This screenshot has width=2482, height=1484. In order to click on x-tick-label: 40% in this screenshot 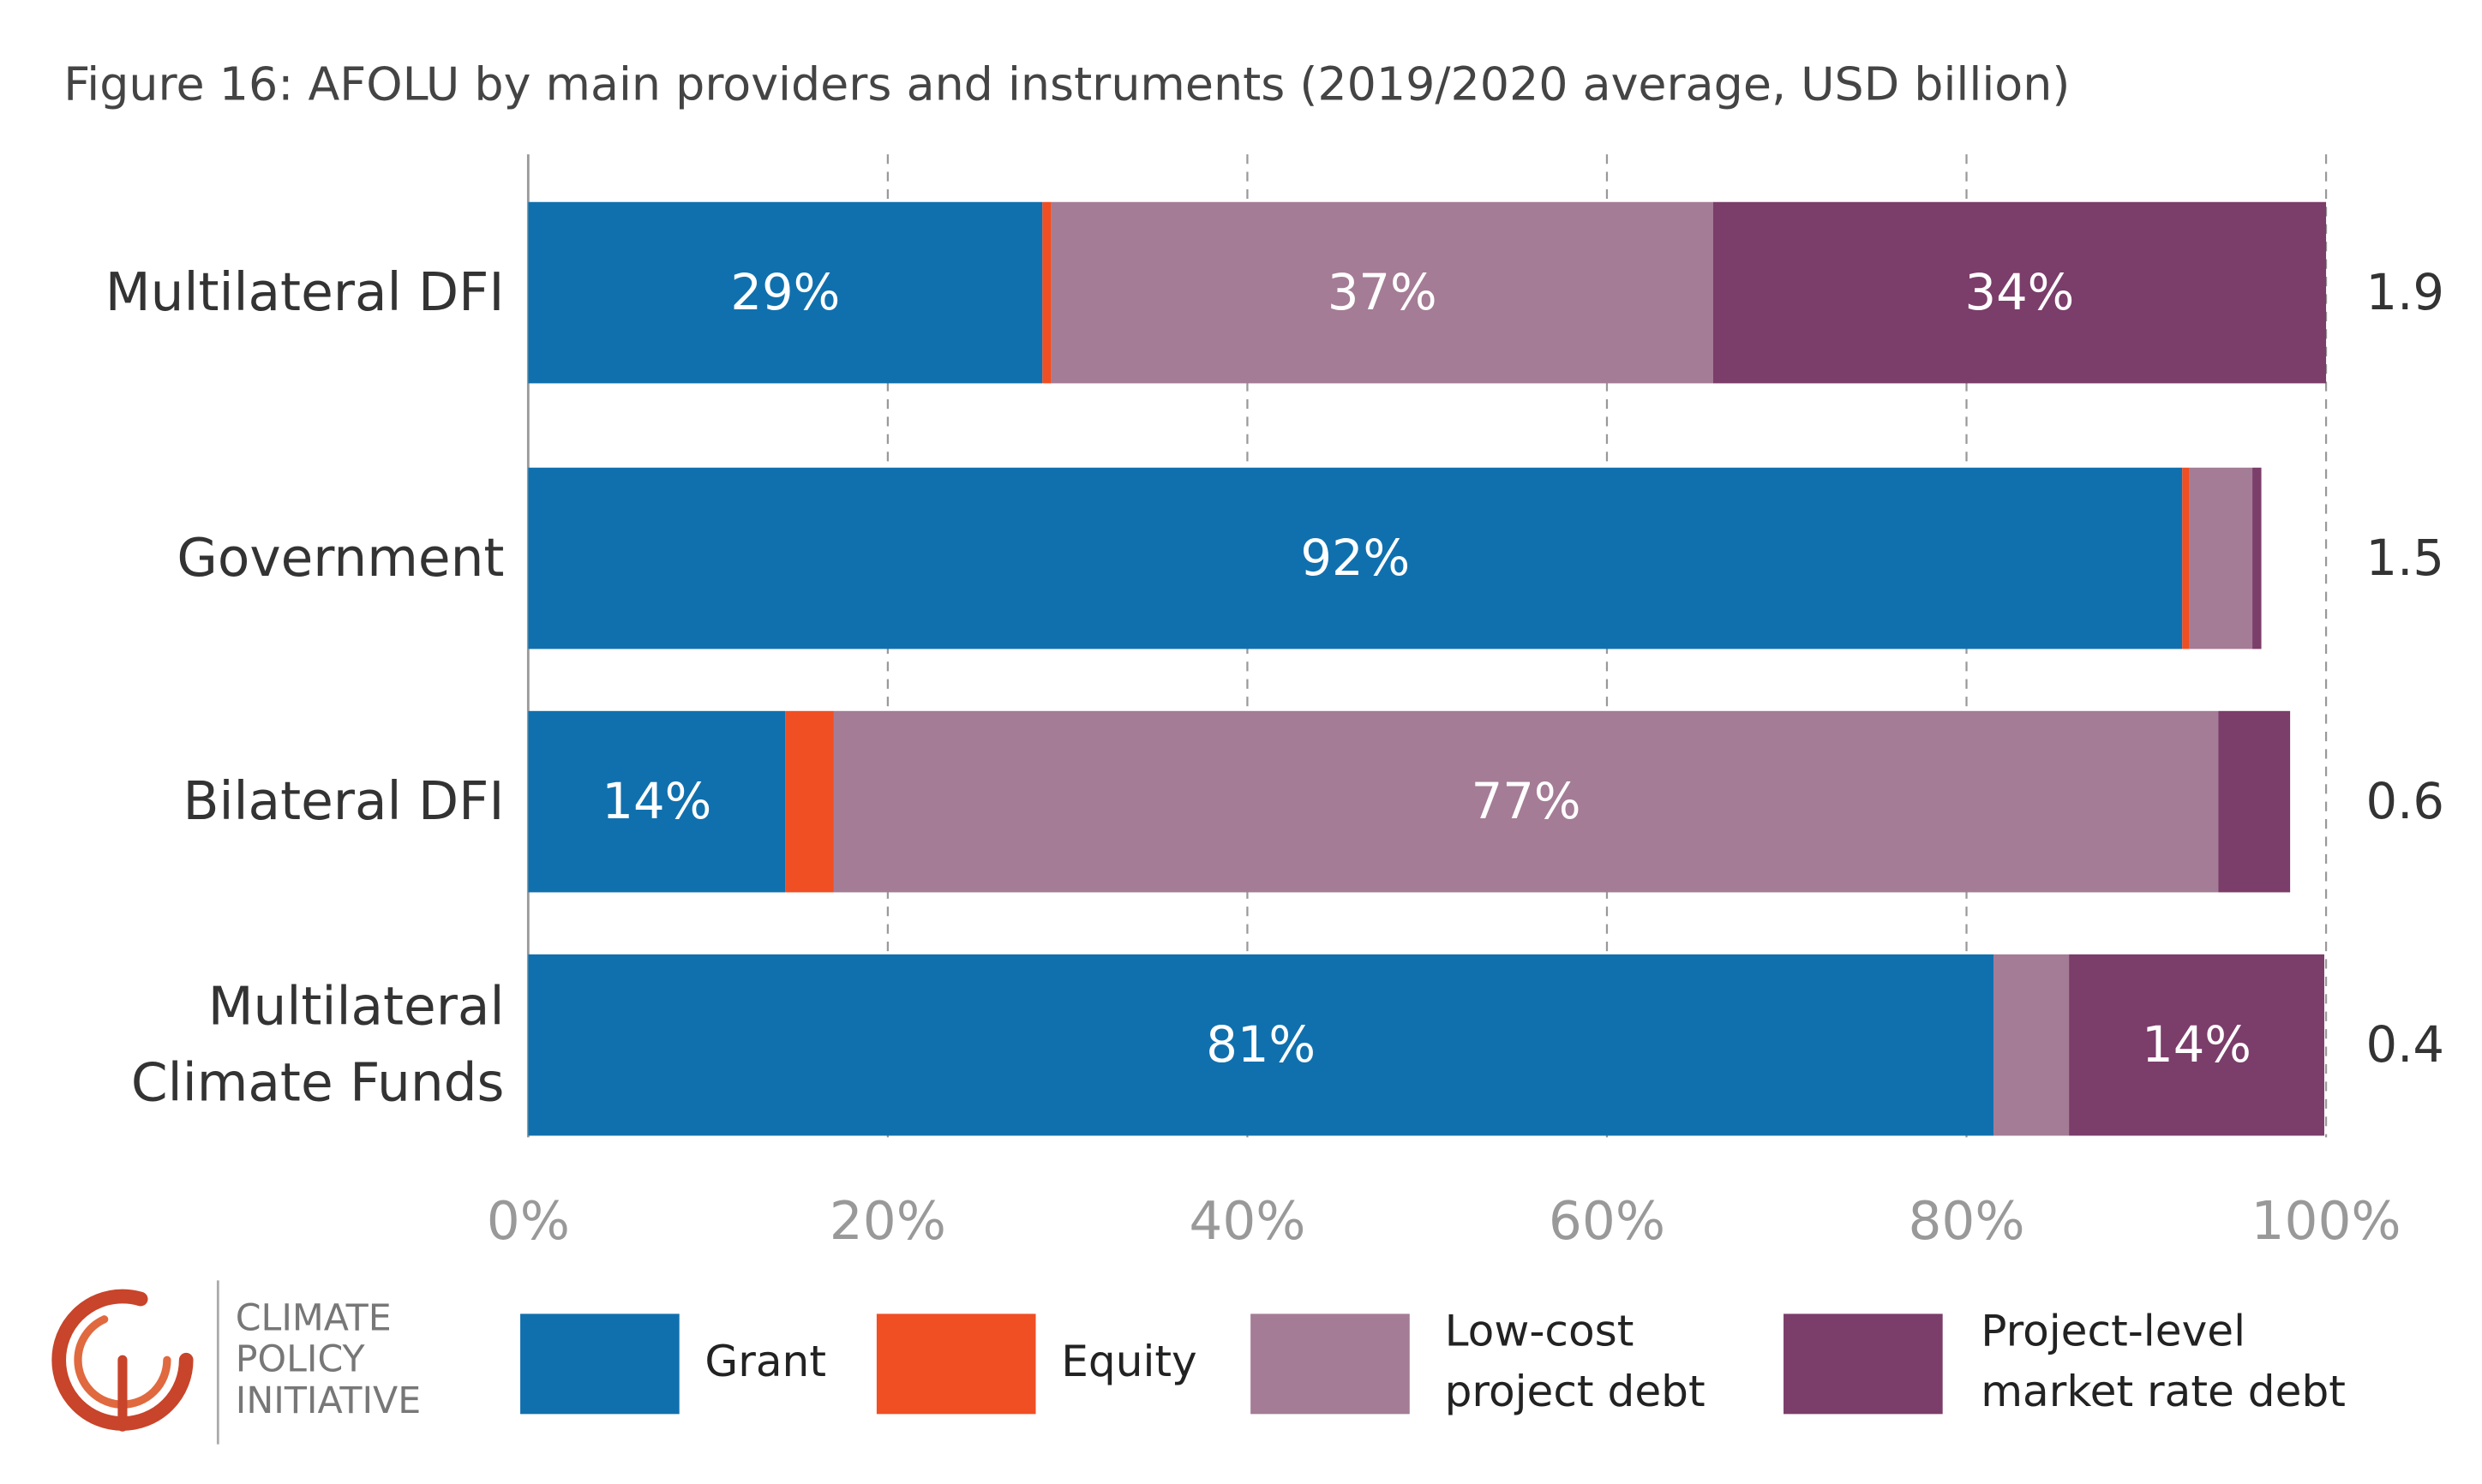, I will do `click(1247, 1221)`.